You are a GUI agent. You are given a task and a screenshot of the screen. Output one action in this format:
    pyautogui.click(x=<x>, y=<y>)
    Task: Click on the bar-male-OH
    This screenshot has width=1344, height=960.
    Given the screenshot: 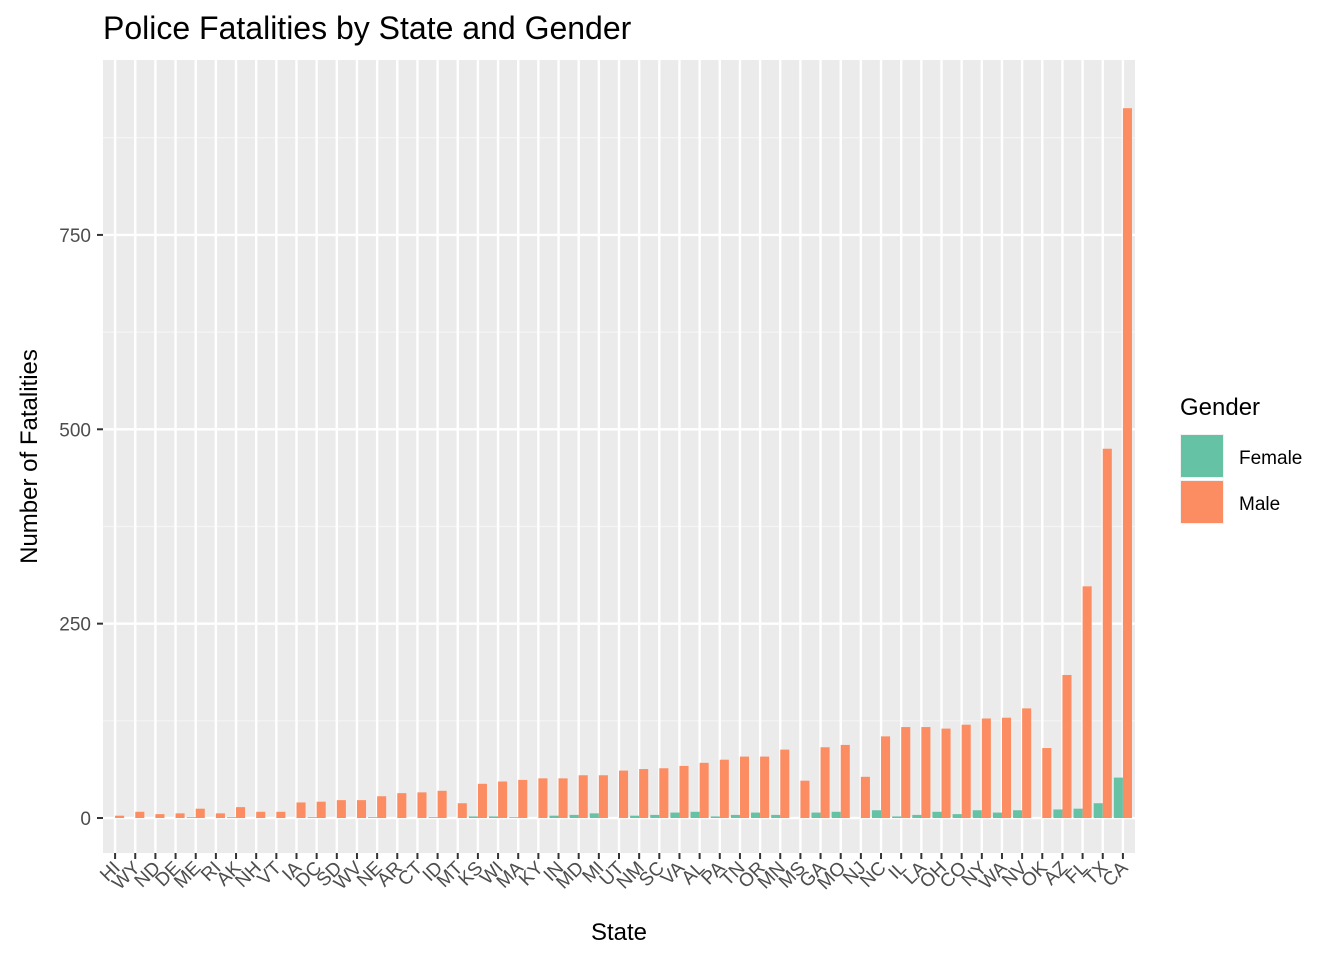 What is the action you would take?
    pyautogui.click(x=946, y=773)
    